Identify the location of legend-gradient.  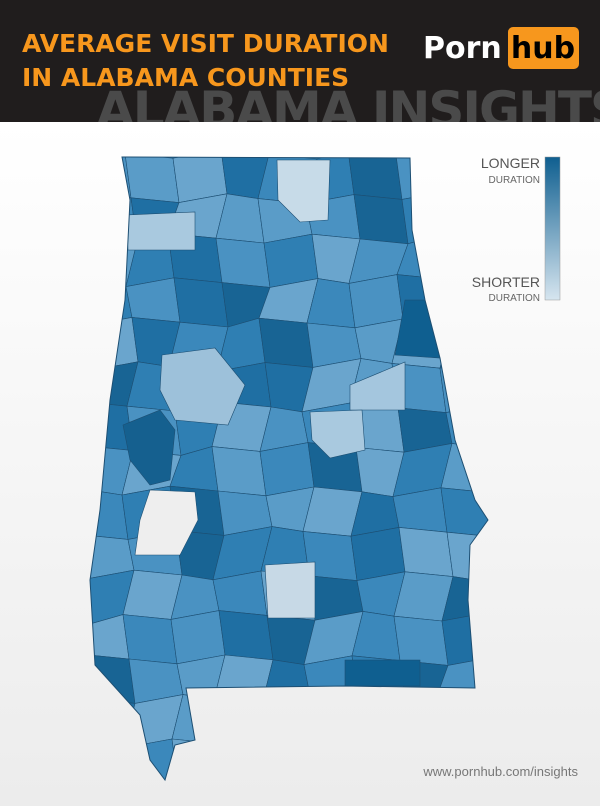
(552, 228).